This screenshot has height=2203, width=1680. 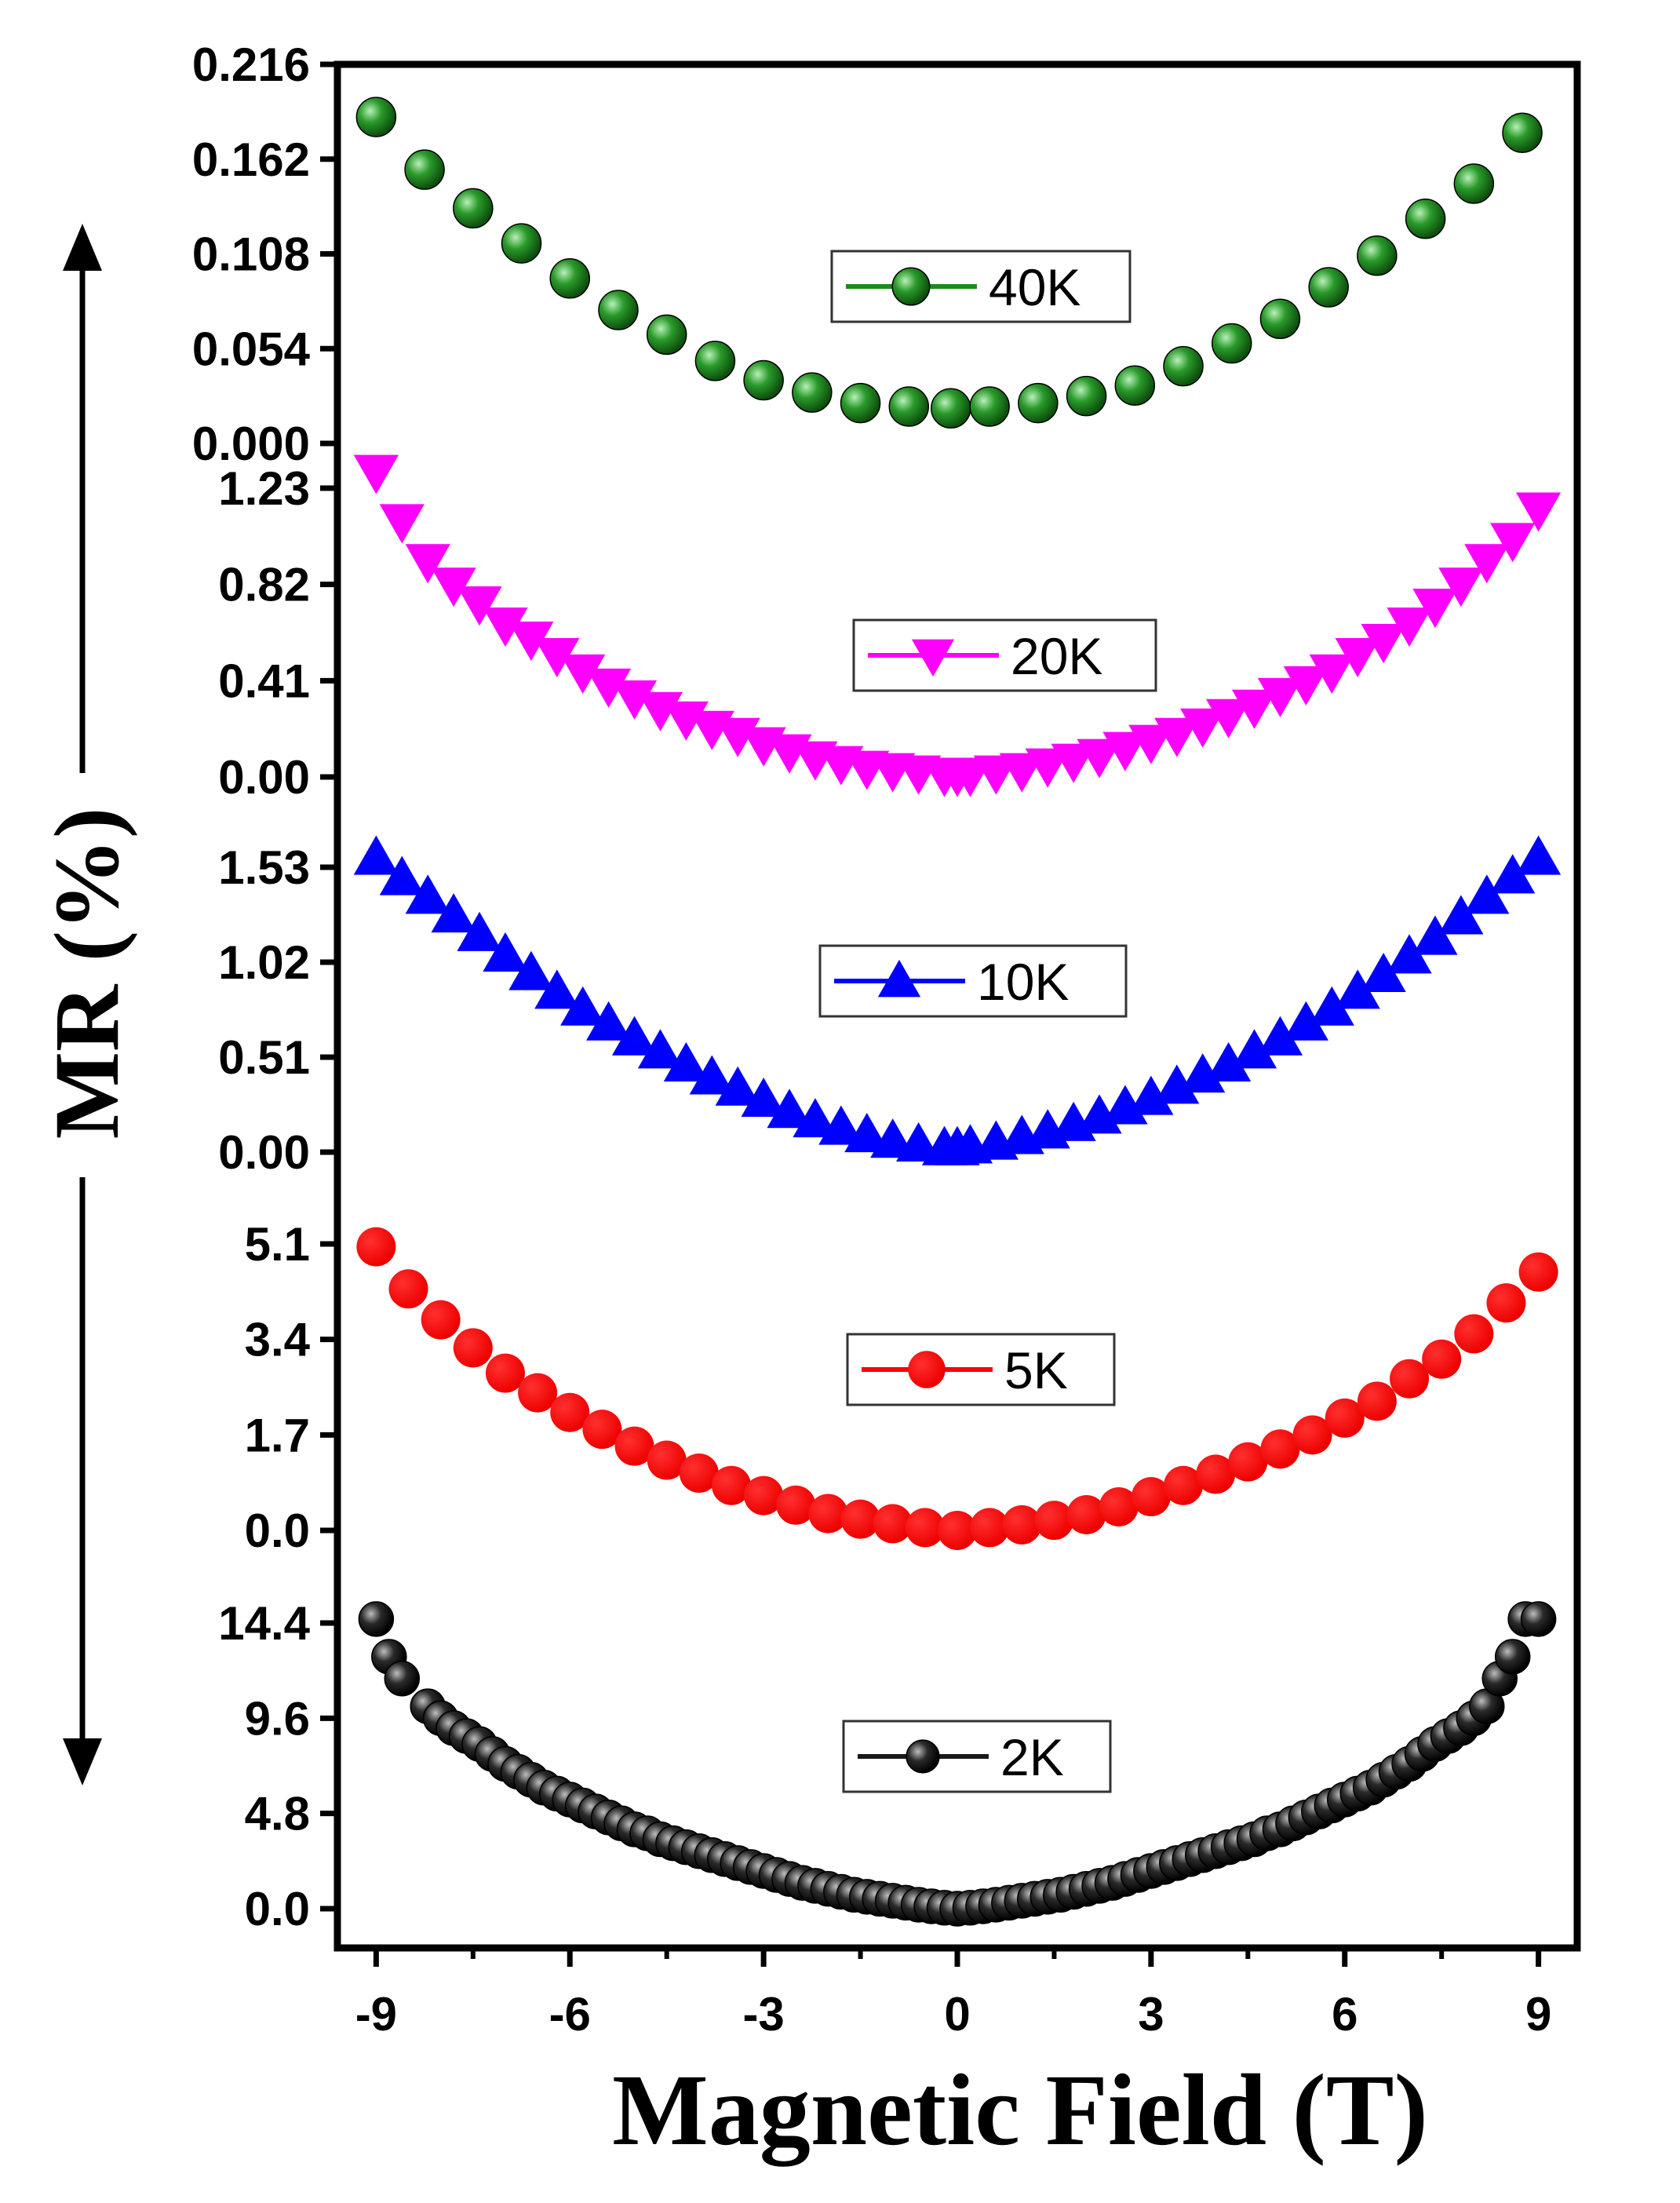 I want to click on y-tick-label-20K-0: 0.00, so click(x=264, y=777).